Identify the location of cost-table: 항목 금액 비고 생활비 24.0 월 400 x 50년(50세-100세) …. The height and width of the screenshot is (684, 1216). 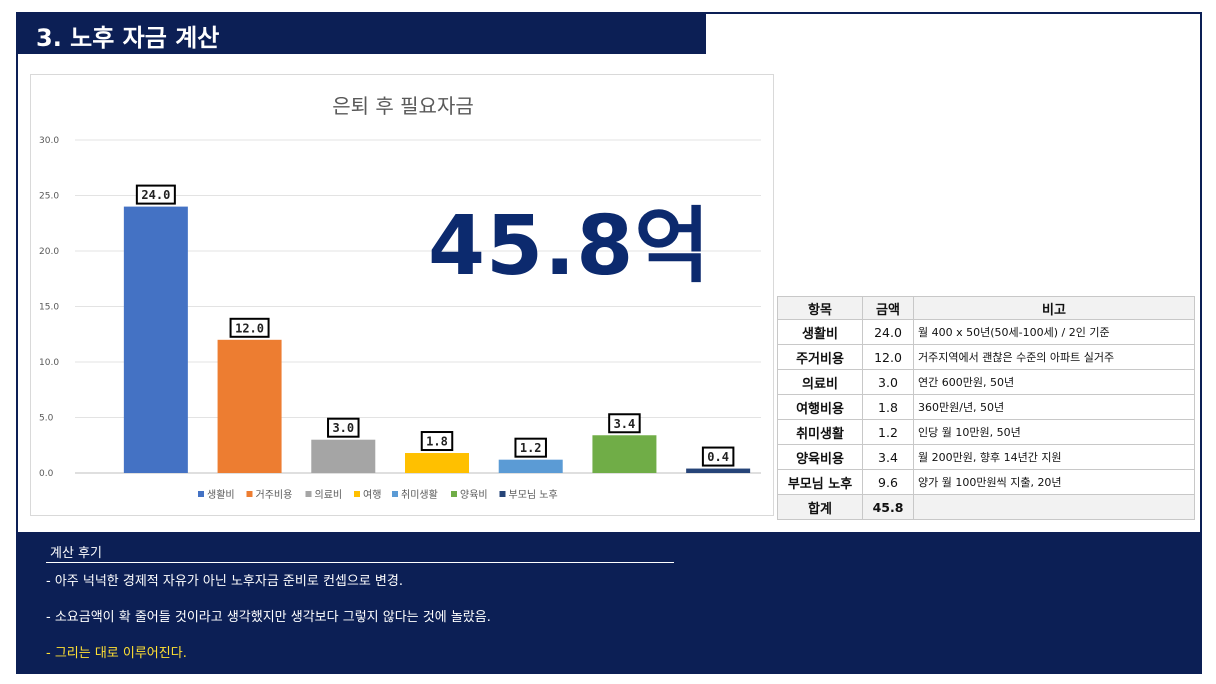
(986, 408).